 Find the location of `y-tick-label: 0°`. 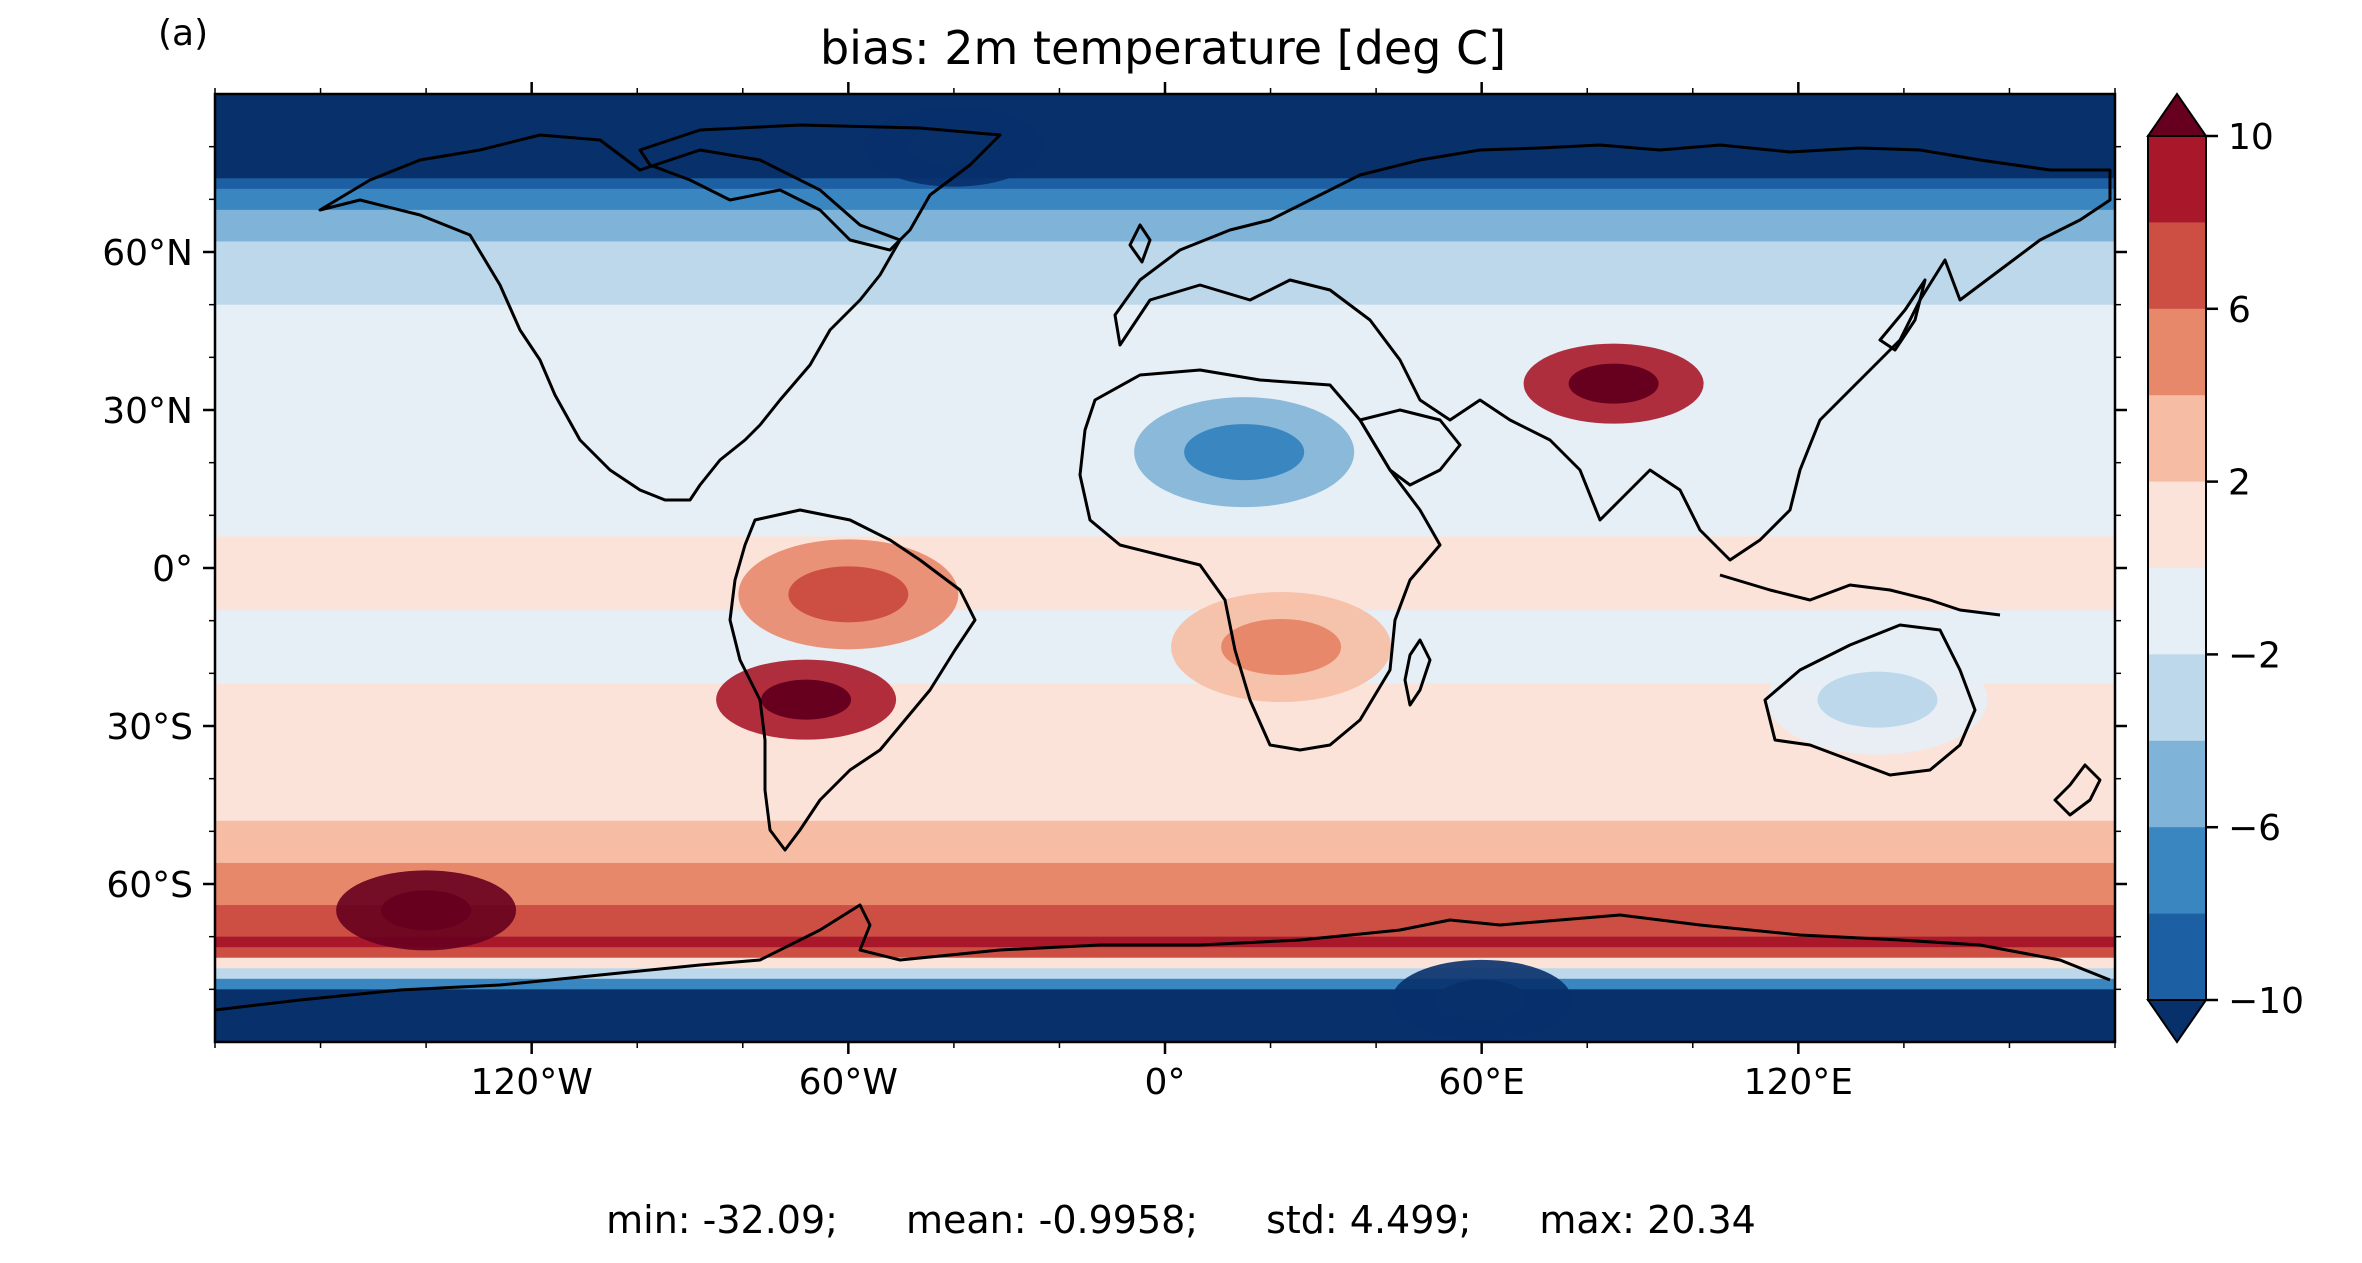

y-tick-label: 0° is located at coordinates (172, 569).